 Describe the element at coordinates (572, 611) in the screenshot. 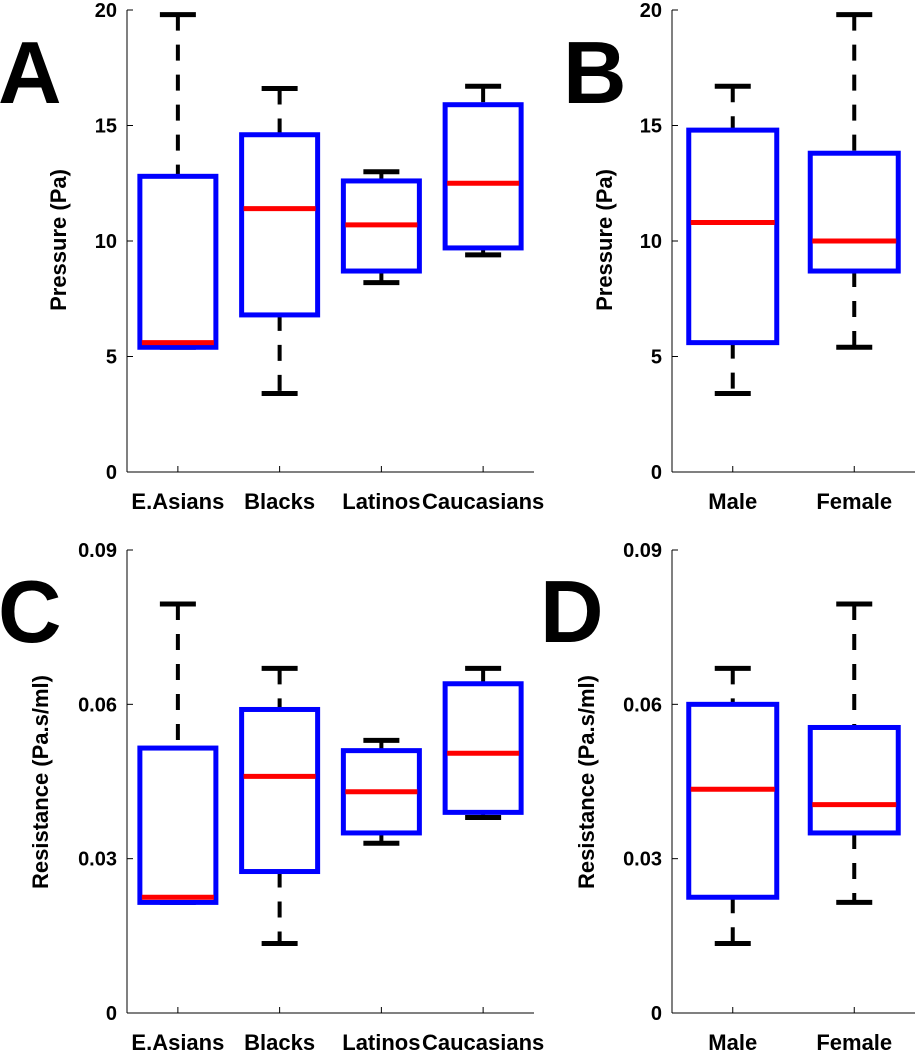

I see `panel-letter: D` at that location.